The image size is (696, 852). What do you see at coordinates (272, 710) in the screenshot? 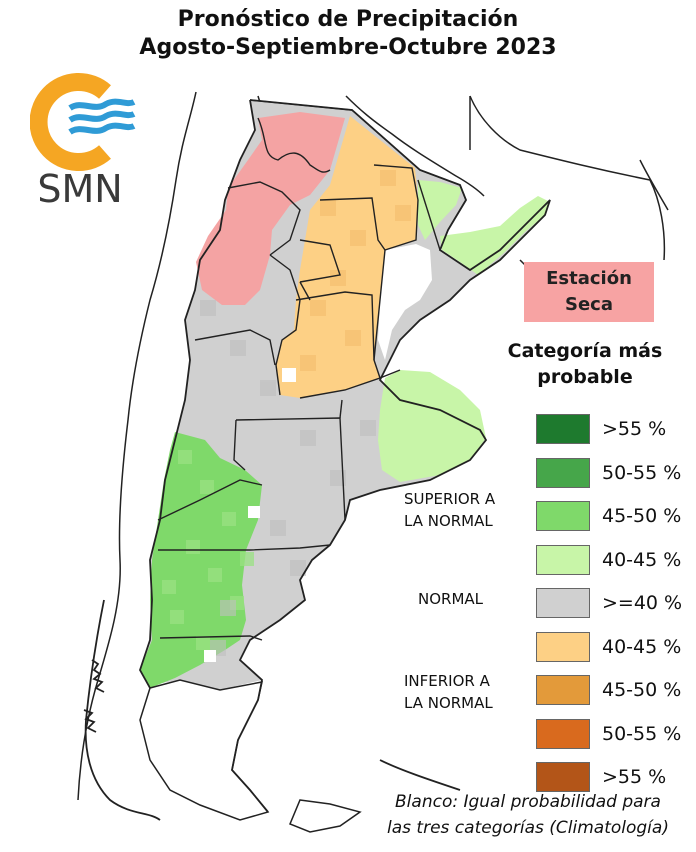
I see `chile-coast` at bounding box center [272, 710].